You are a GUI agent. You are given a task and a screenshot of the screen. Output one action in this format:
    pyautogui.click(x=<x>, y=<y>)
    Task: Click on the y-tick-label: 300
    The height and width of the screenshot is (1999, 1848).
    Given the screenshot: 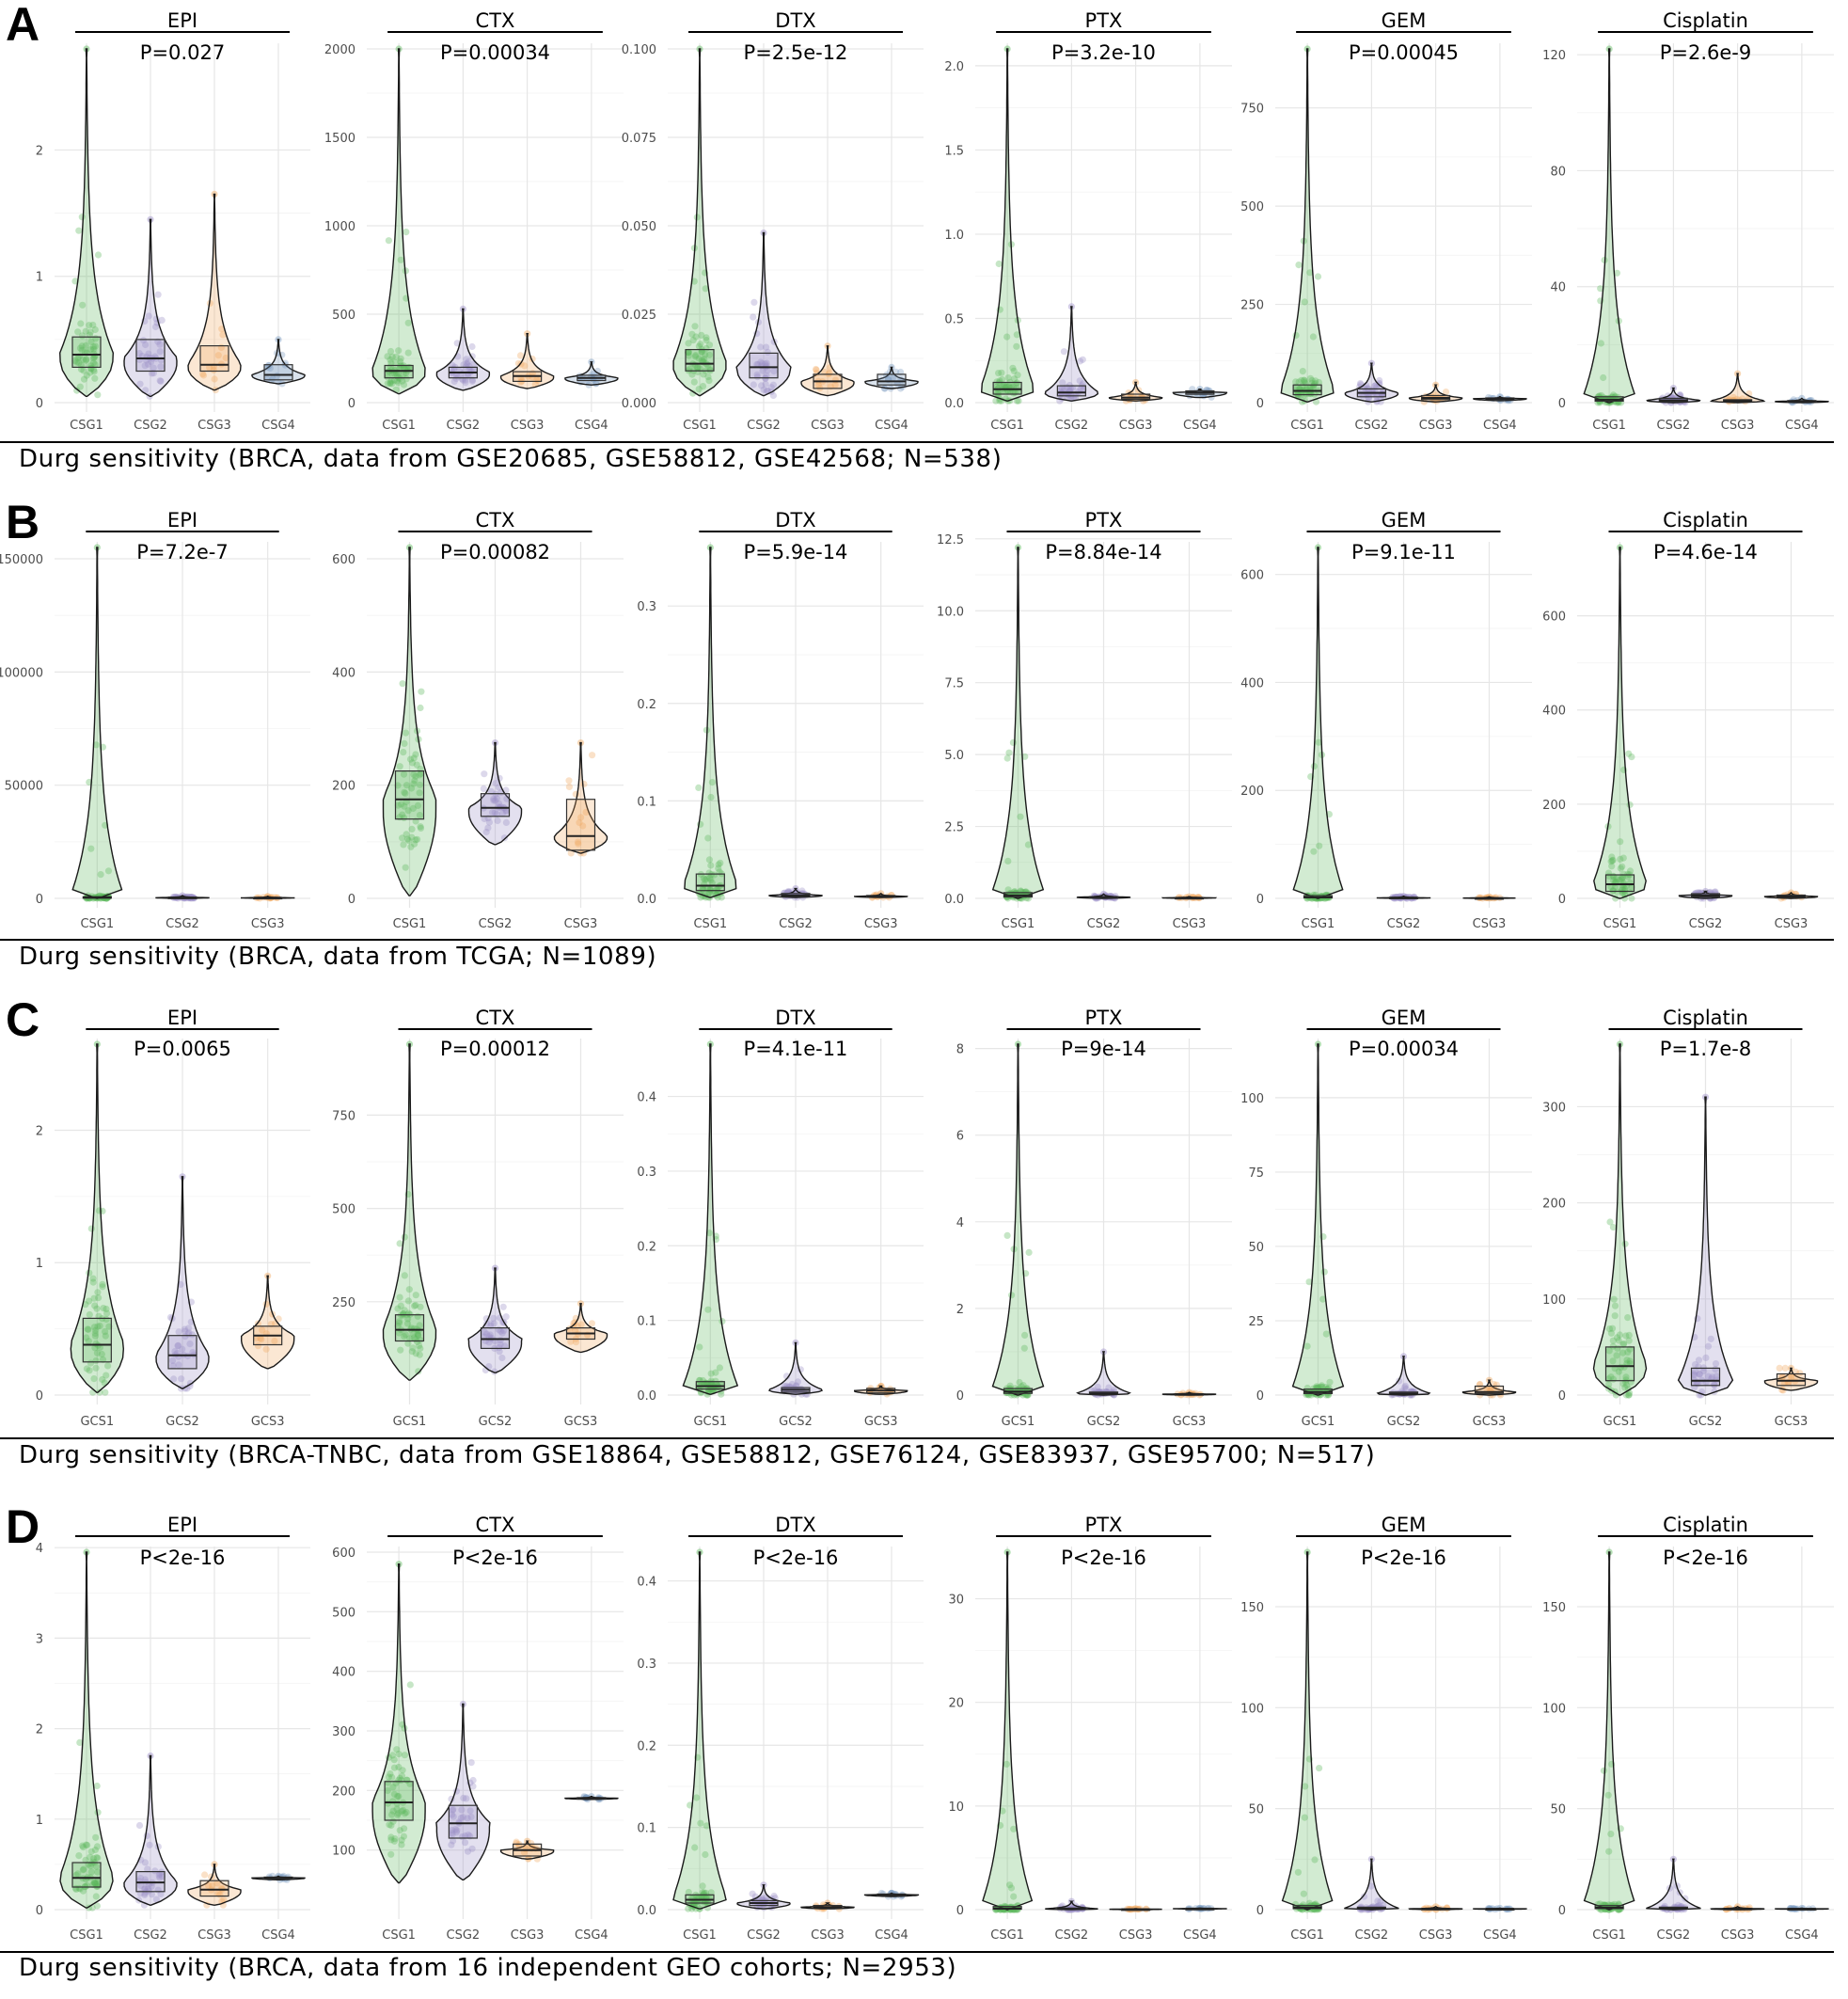 What is the action you would take?
    pyautogui.click(x=343, y=1732)
    